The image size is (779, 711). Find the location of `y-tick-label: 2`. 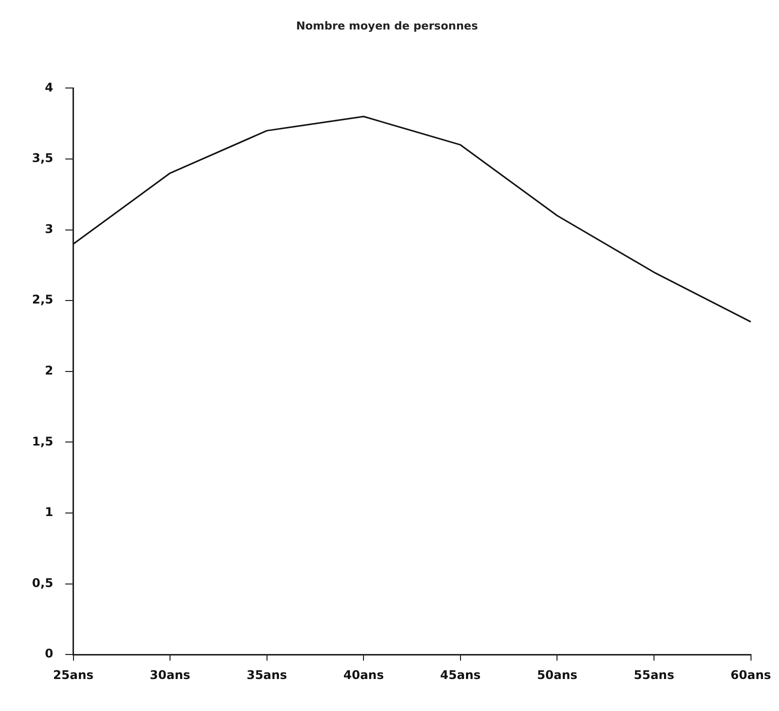

y-tick-label: 2 is located at coordinates (49, 371).